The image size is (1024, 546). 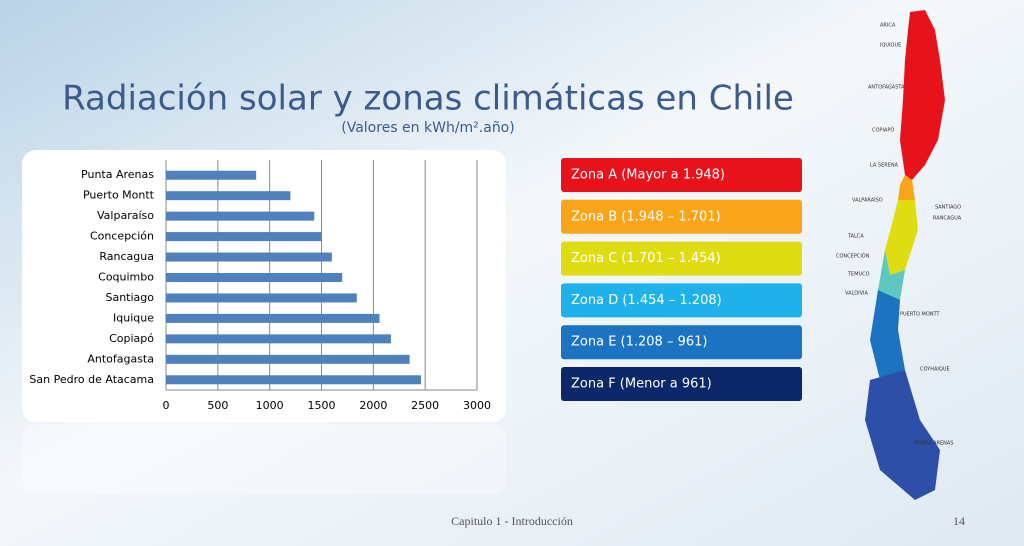 What do you see at coordinates (648, 175) in the screenshot?
I see `zone-label: Zona A (Mayor a 1.948)` at bounding box center [648, 175].